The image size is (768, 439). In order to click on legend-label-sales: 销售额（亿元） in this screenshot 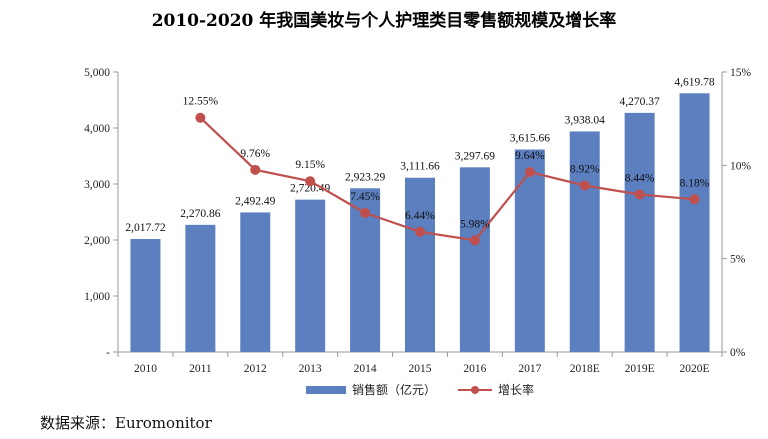, I will do `click(394, 389)`.